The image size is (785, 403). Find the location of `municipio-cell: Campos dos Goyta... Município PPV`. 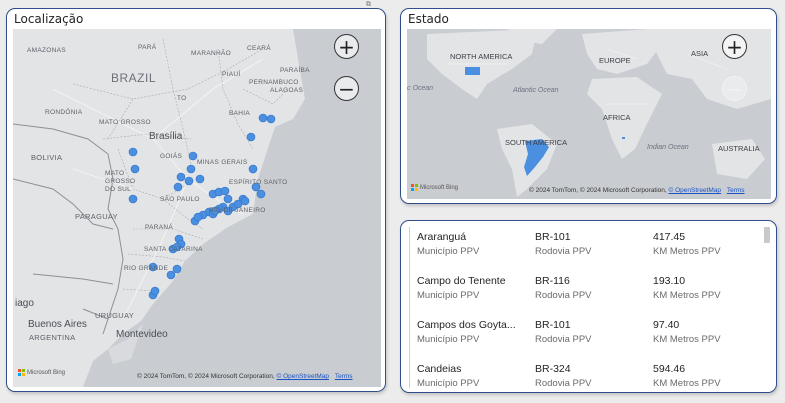

municipio-cell: Campos dos Goyta... Município PPV is located at coordinates (466, 332).